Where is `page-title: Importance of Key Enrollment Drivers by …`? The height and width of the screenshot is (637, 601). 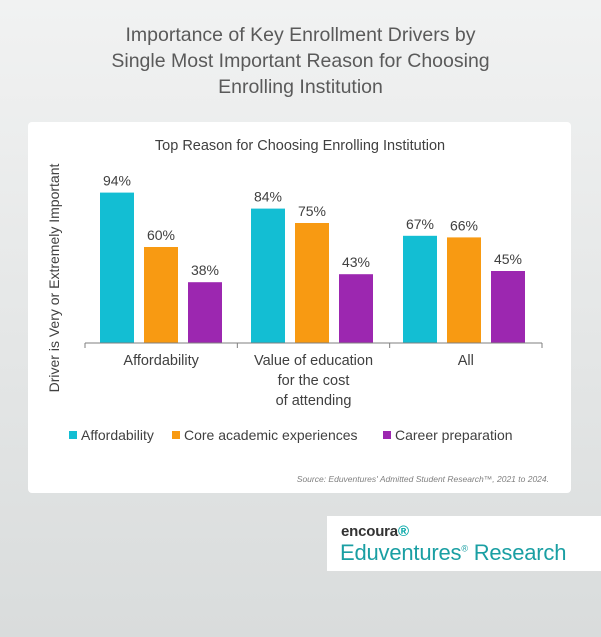
page-title: Importance of Key Enrollment Drivers by … is located at coordinates (300, 61).